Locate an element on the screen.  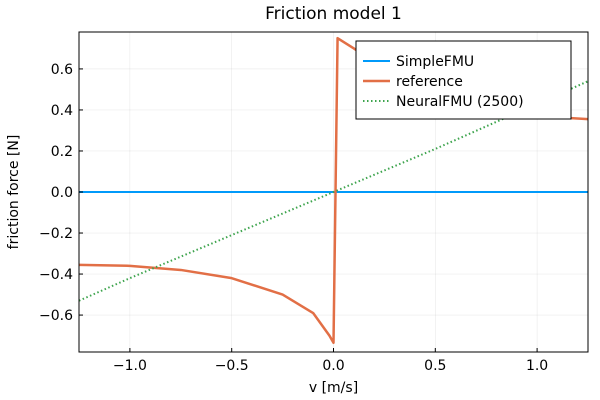
x-tick-label: −0.5 is located at coordinates (232, 366).